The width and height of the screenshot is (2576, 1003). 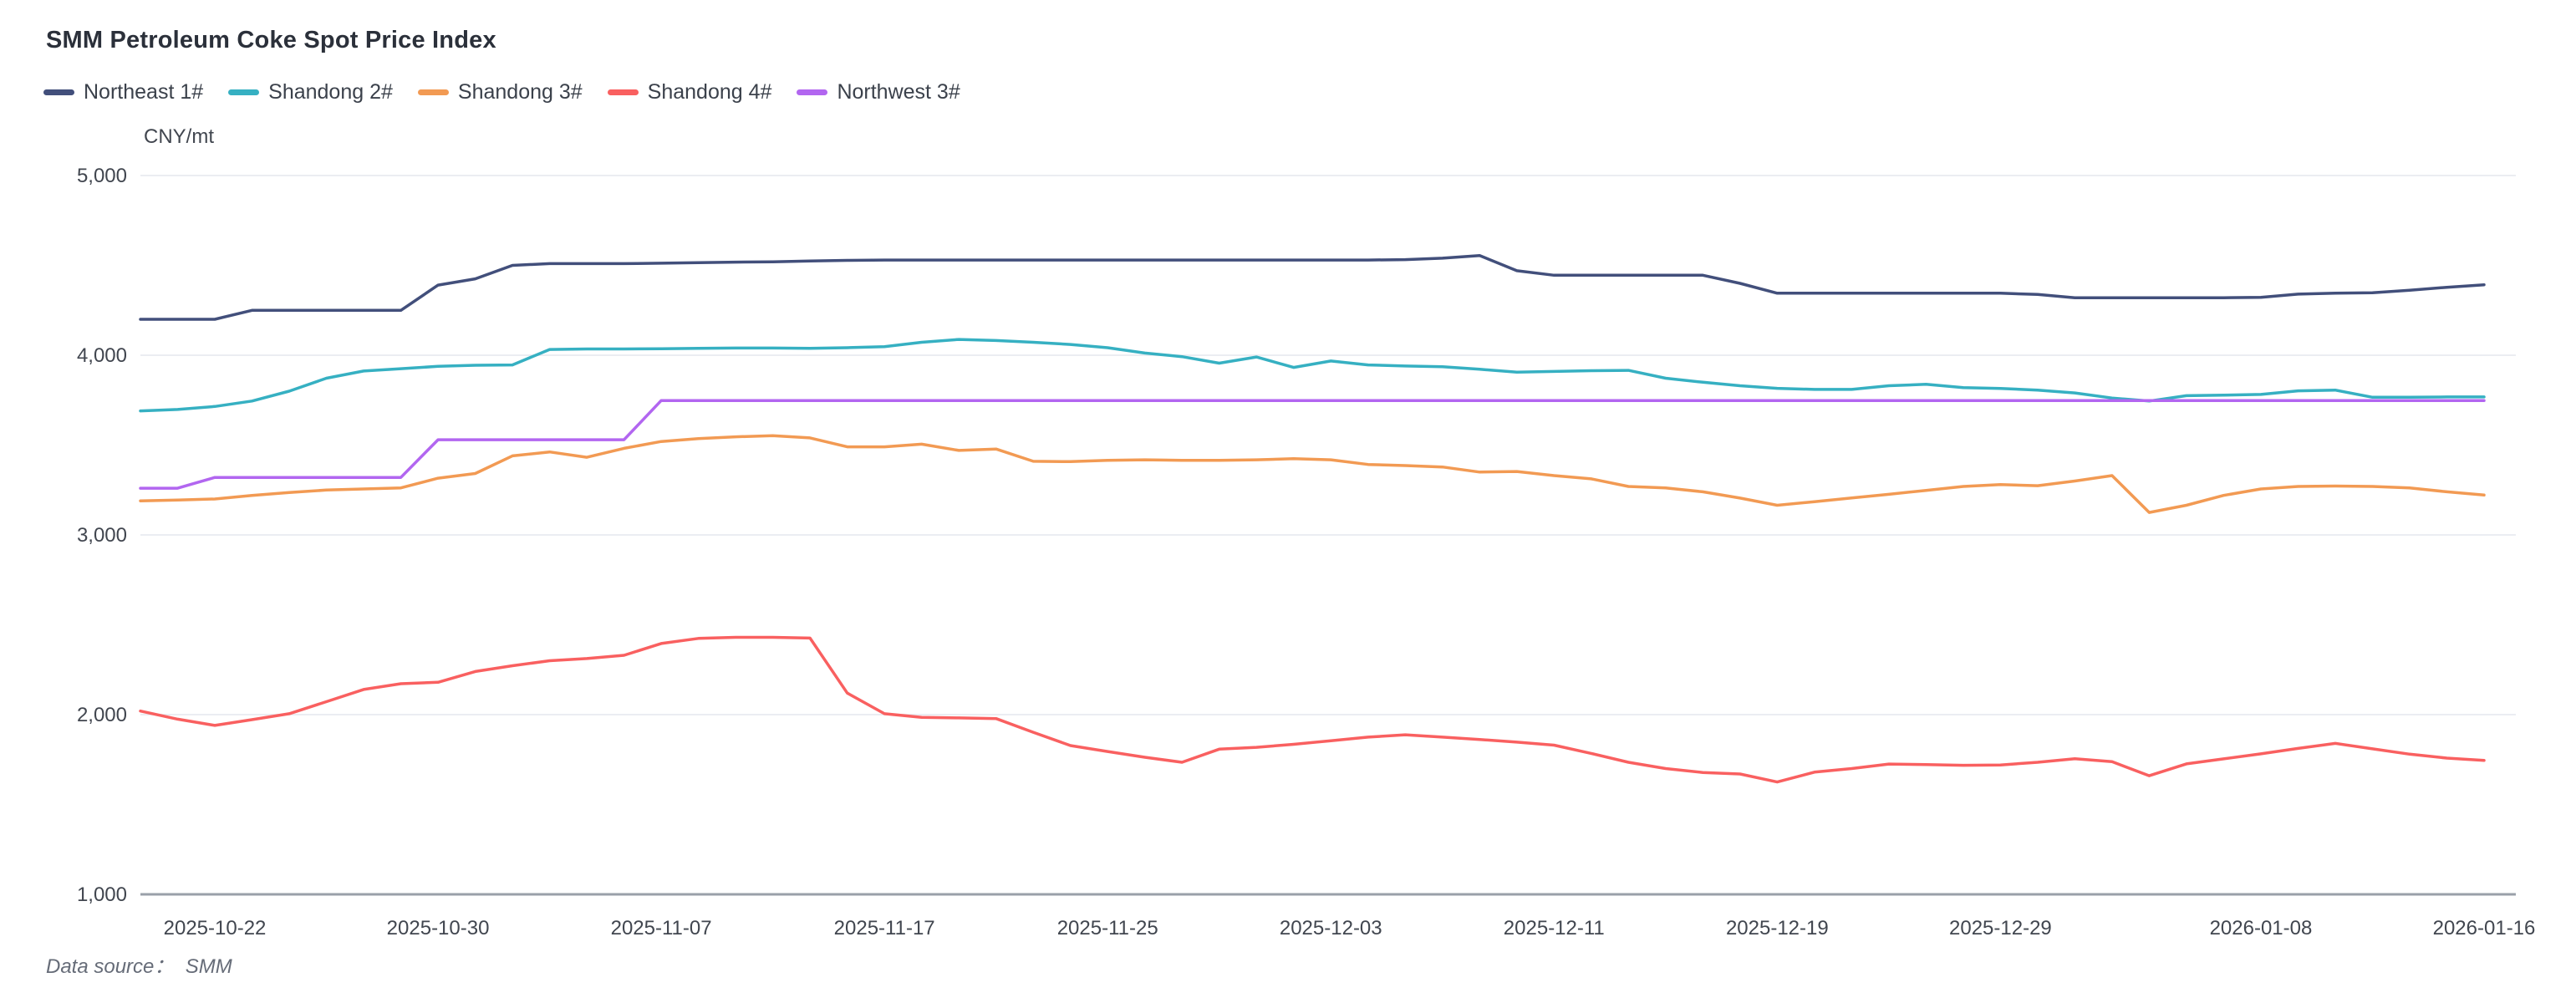 I want to click on y-axis-tick-label: 4,000, so click(x=102, y=355).